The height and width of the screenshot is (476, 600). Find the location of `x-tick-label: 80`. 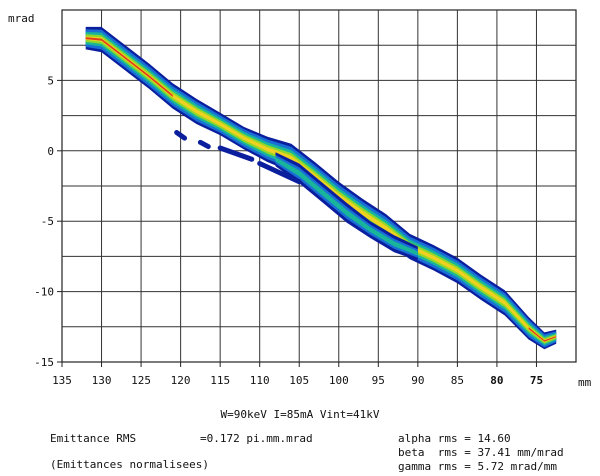

x-tick-label: 80 is located at coordinates (496, 380).